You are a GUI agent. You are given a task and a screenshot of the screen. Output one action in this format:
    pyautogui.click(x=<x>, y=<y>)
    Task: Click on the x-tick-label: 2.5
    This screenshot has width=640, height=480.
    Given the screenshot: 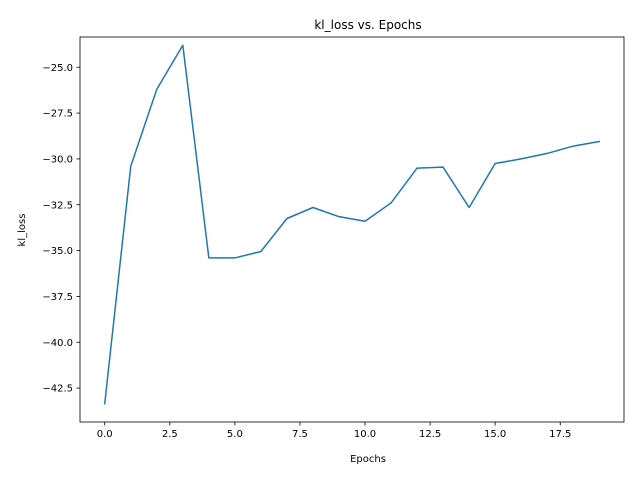 What is the action you would take?
    pyautogui.click(x=170, y=434)
    